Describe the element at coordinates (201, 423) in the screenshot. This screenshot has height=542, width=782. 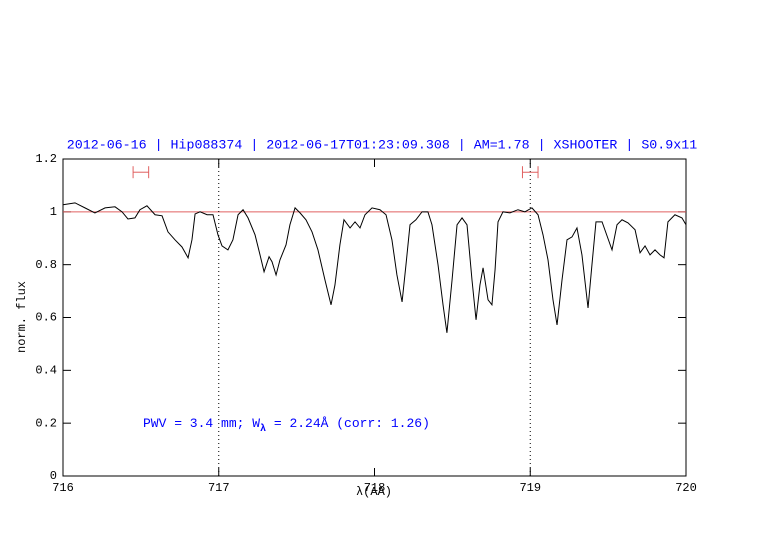
I see `annotation-text: PWV = 3.4 mm; W` at that location.